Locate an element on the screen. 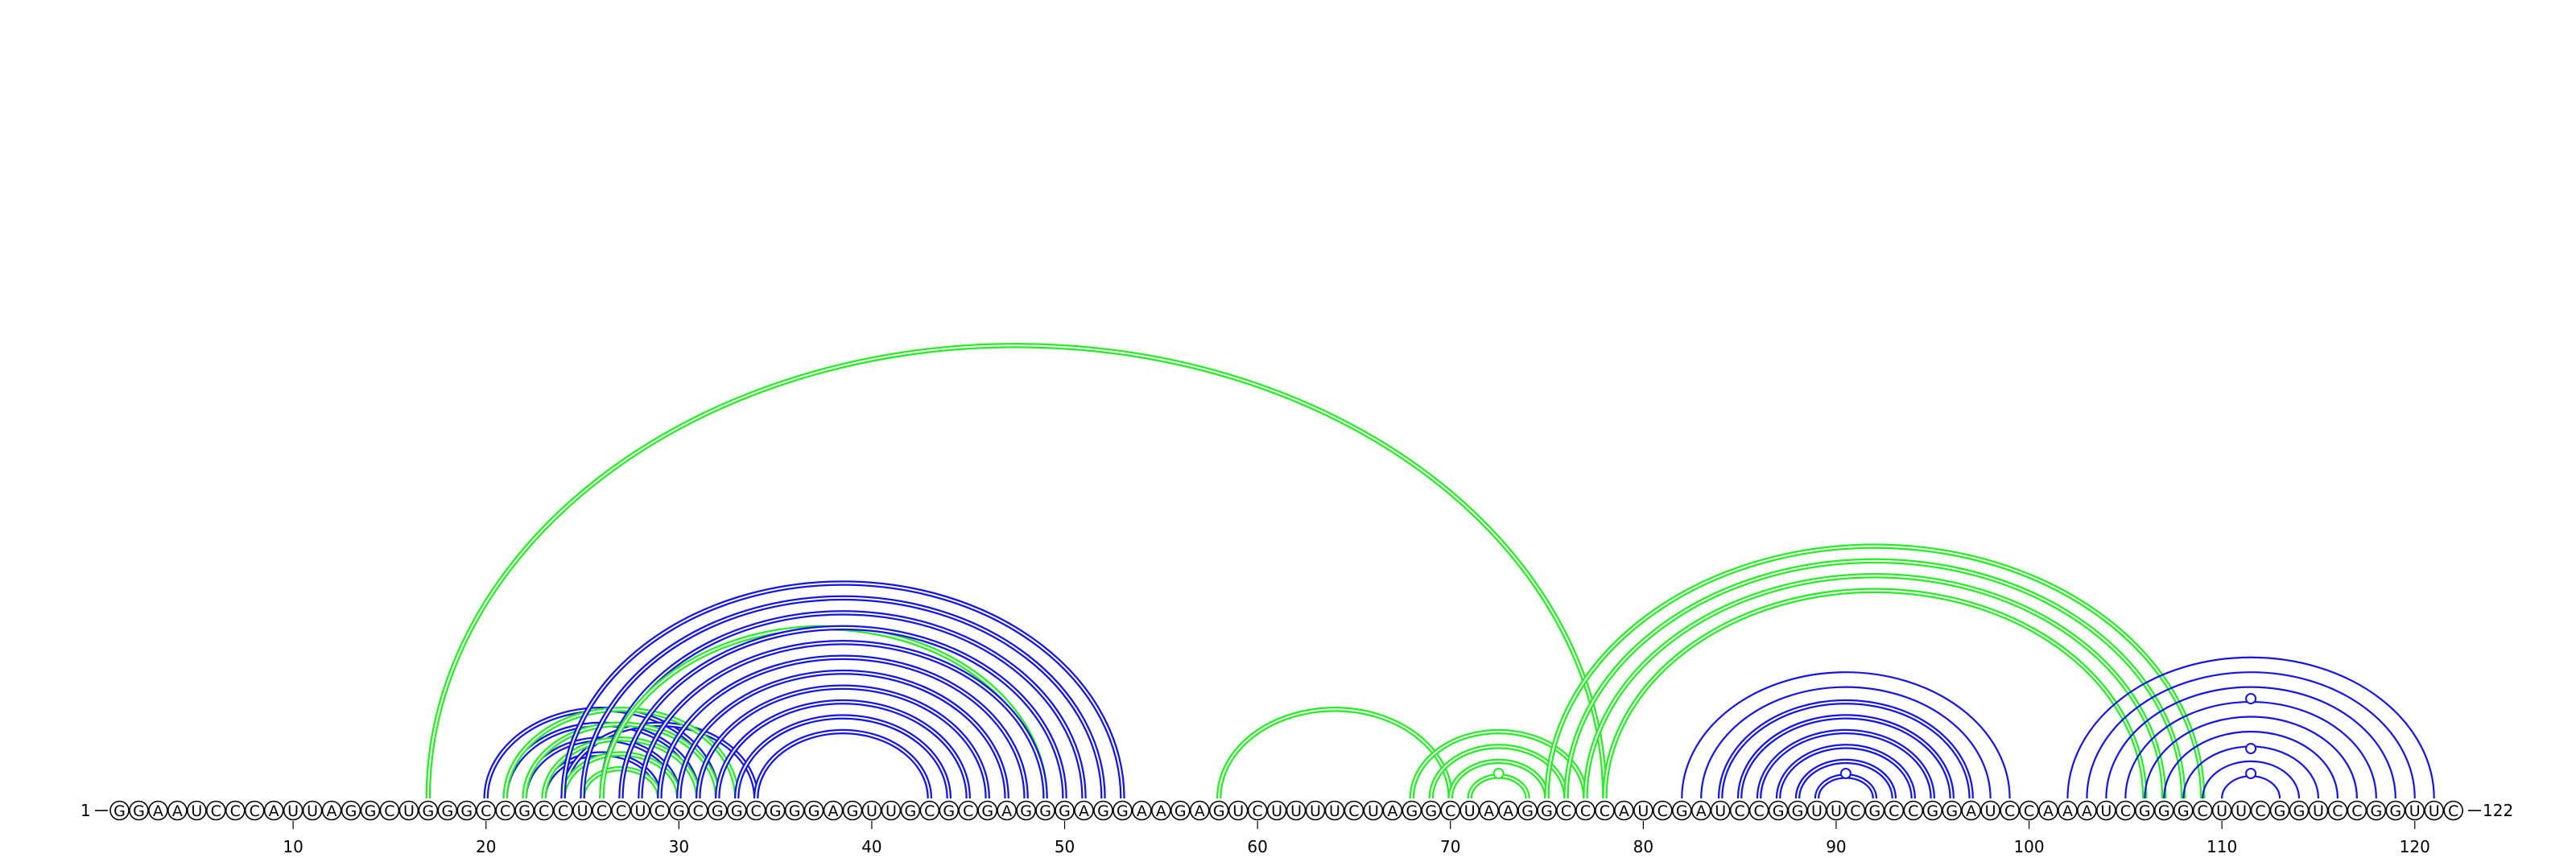 Image resolution: width=2576 pixels, height=858 pixels. axis-tick: 40 is located at coordinates (871, 838).